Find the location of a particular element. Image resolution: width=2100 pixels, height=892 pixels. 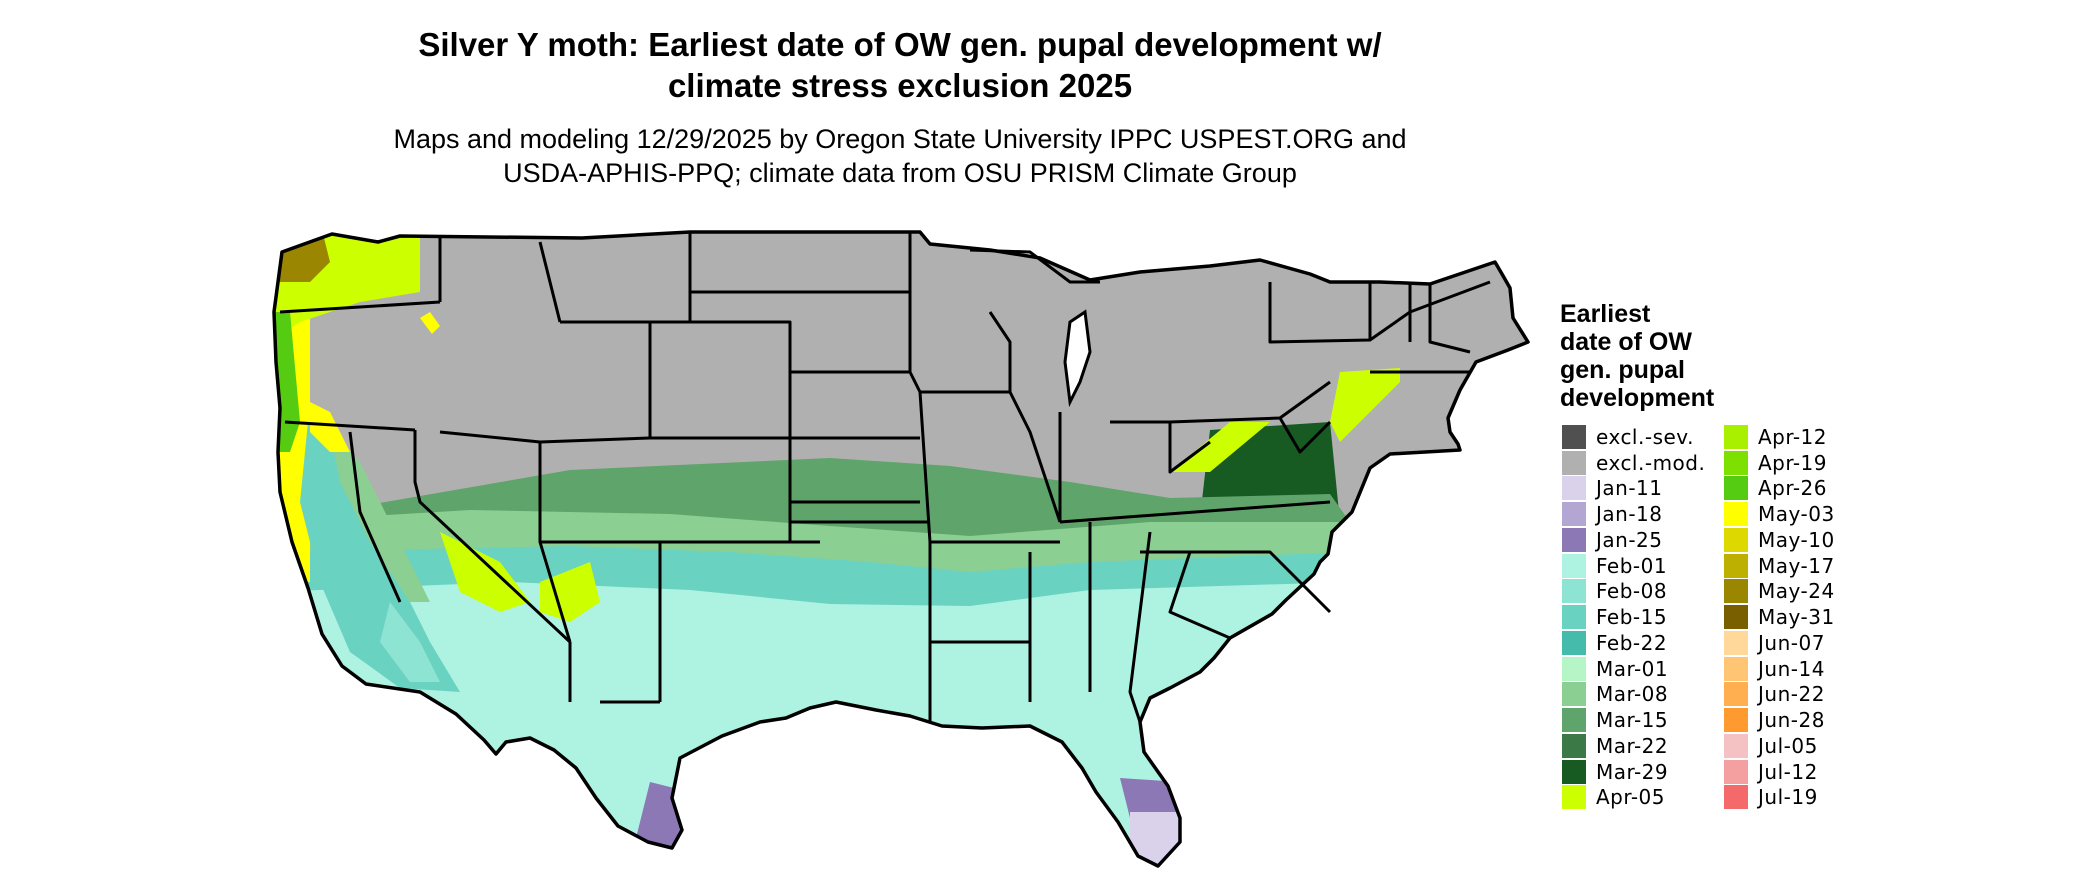

legend-item: Apr-26 is located at coordinates (1779, 489).